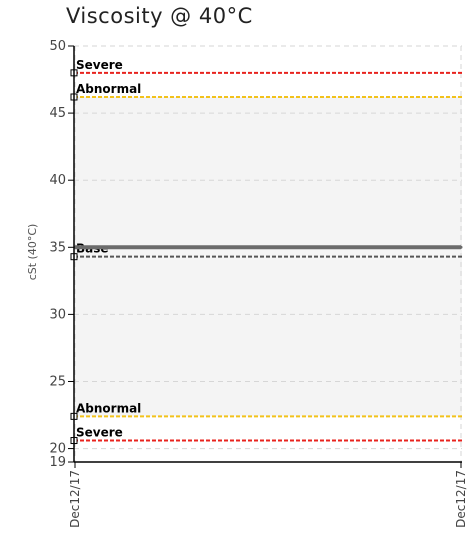 This screenshot has width=469, height=536. What do you see at coordinates (461, 247) in the screenshot?
I see `series-point` at bounding box center [461, 247].